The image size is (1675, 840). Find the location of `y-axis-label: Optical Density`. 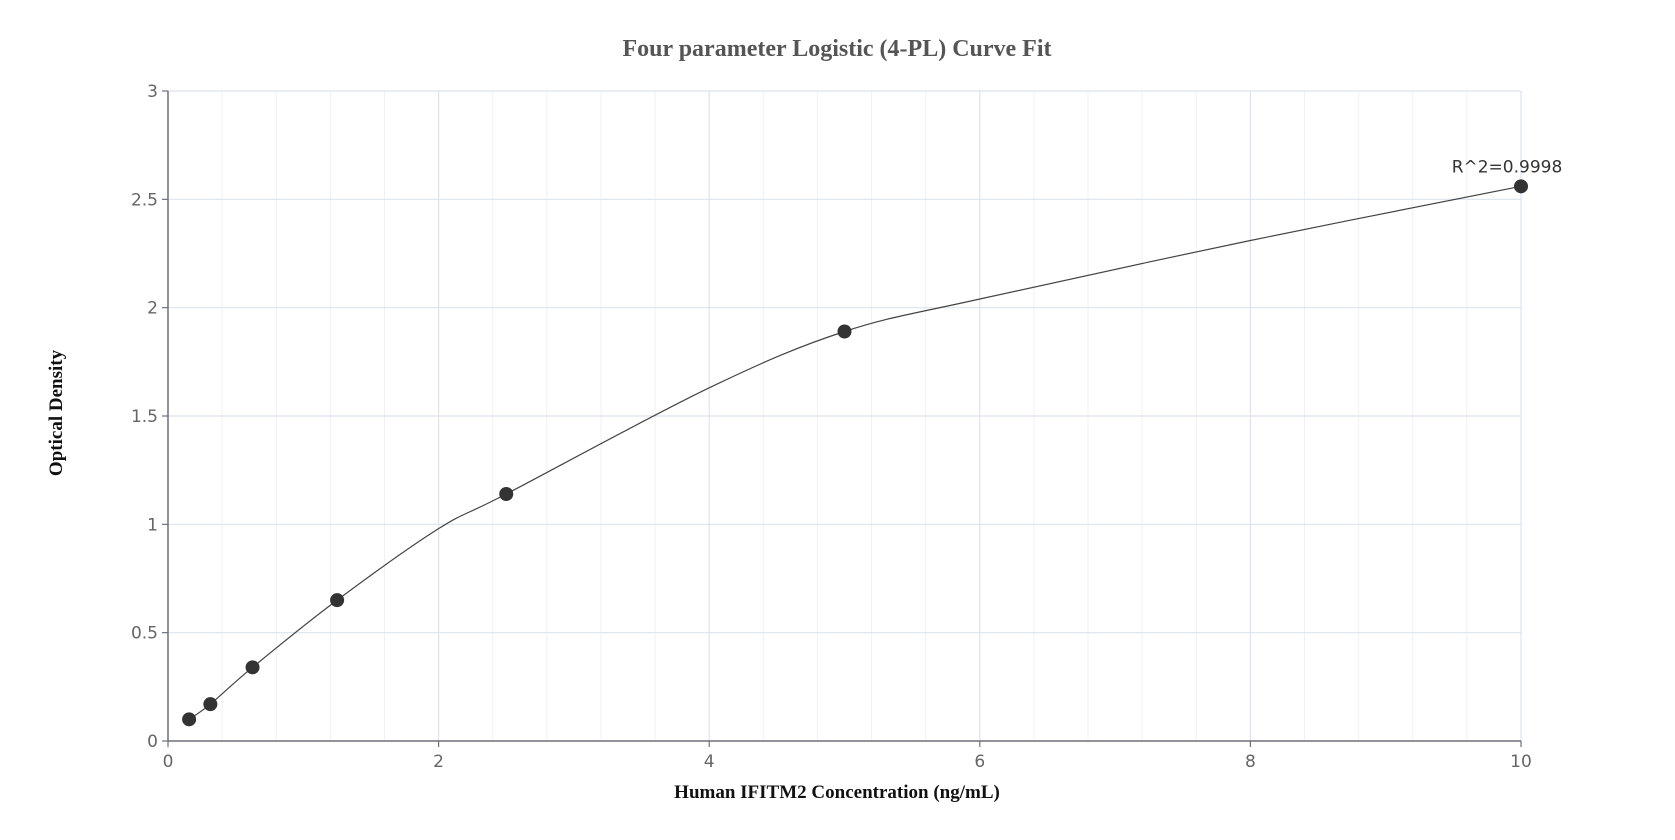

y-axis-label: Optical Density is located at coordinates (56, 412).